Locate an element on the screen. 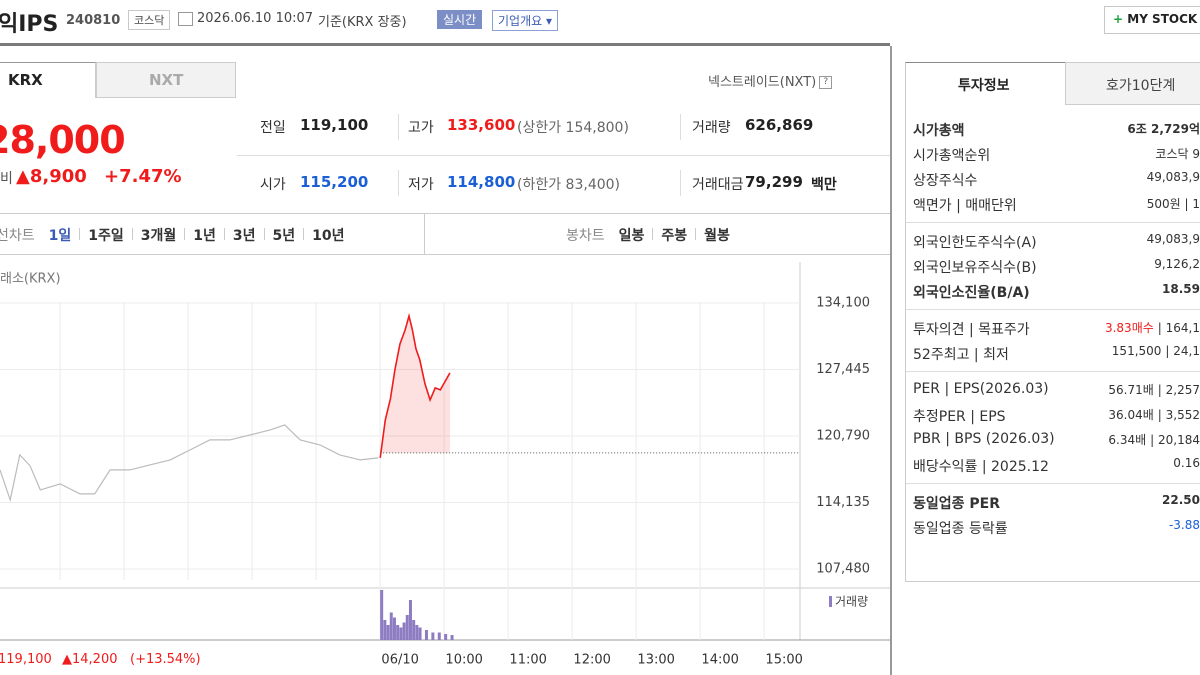 This screenshot has height=675, width=1200. header-rule is located at coordinates (445, 44).